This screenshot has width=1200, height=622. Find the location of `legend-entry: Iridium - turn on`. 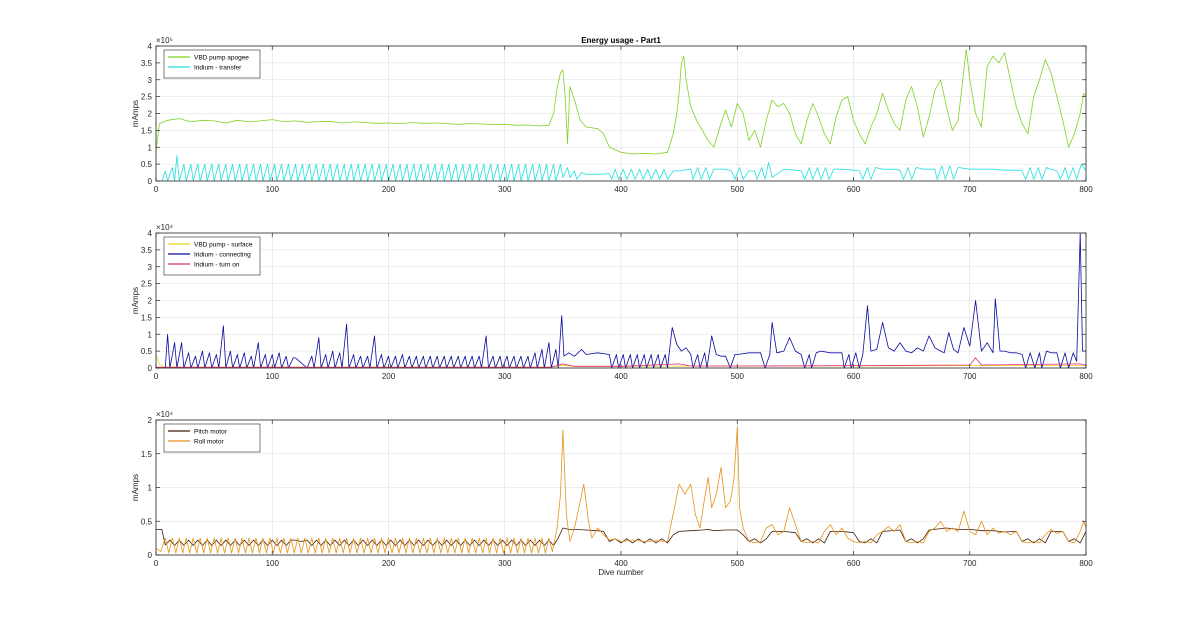

legend-entry: Iridium - turn on is located at coordinates (217, 264).